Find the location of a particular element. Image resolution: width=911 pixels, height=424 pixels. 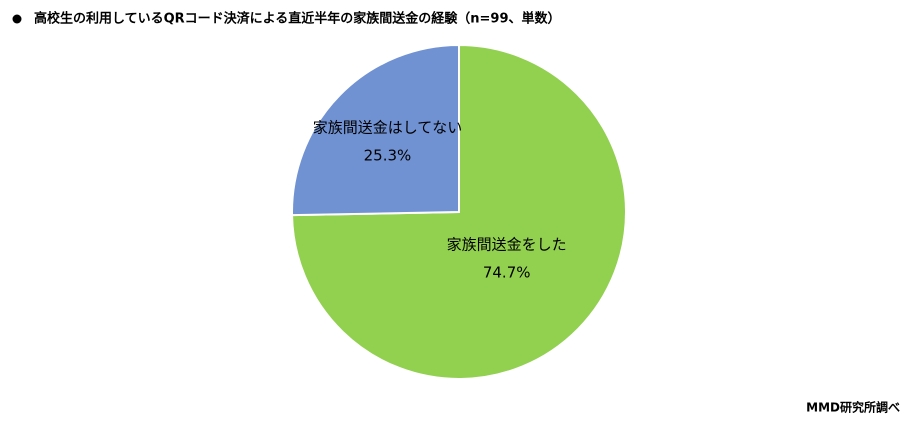

slice-label: 家族間送金をした is located at coordinates (507, 244).